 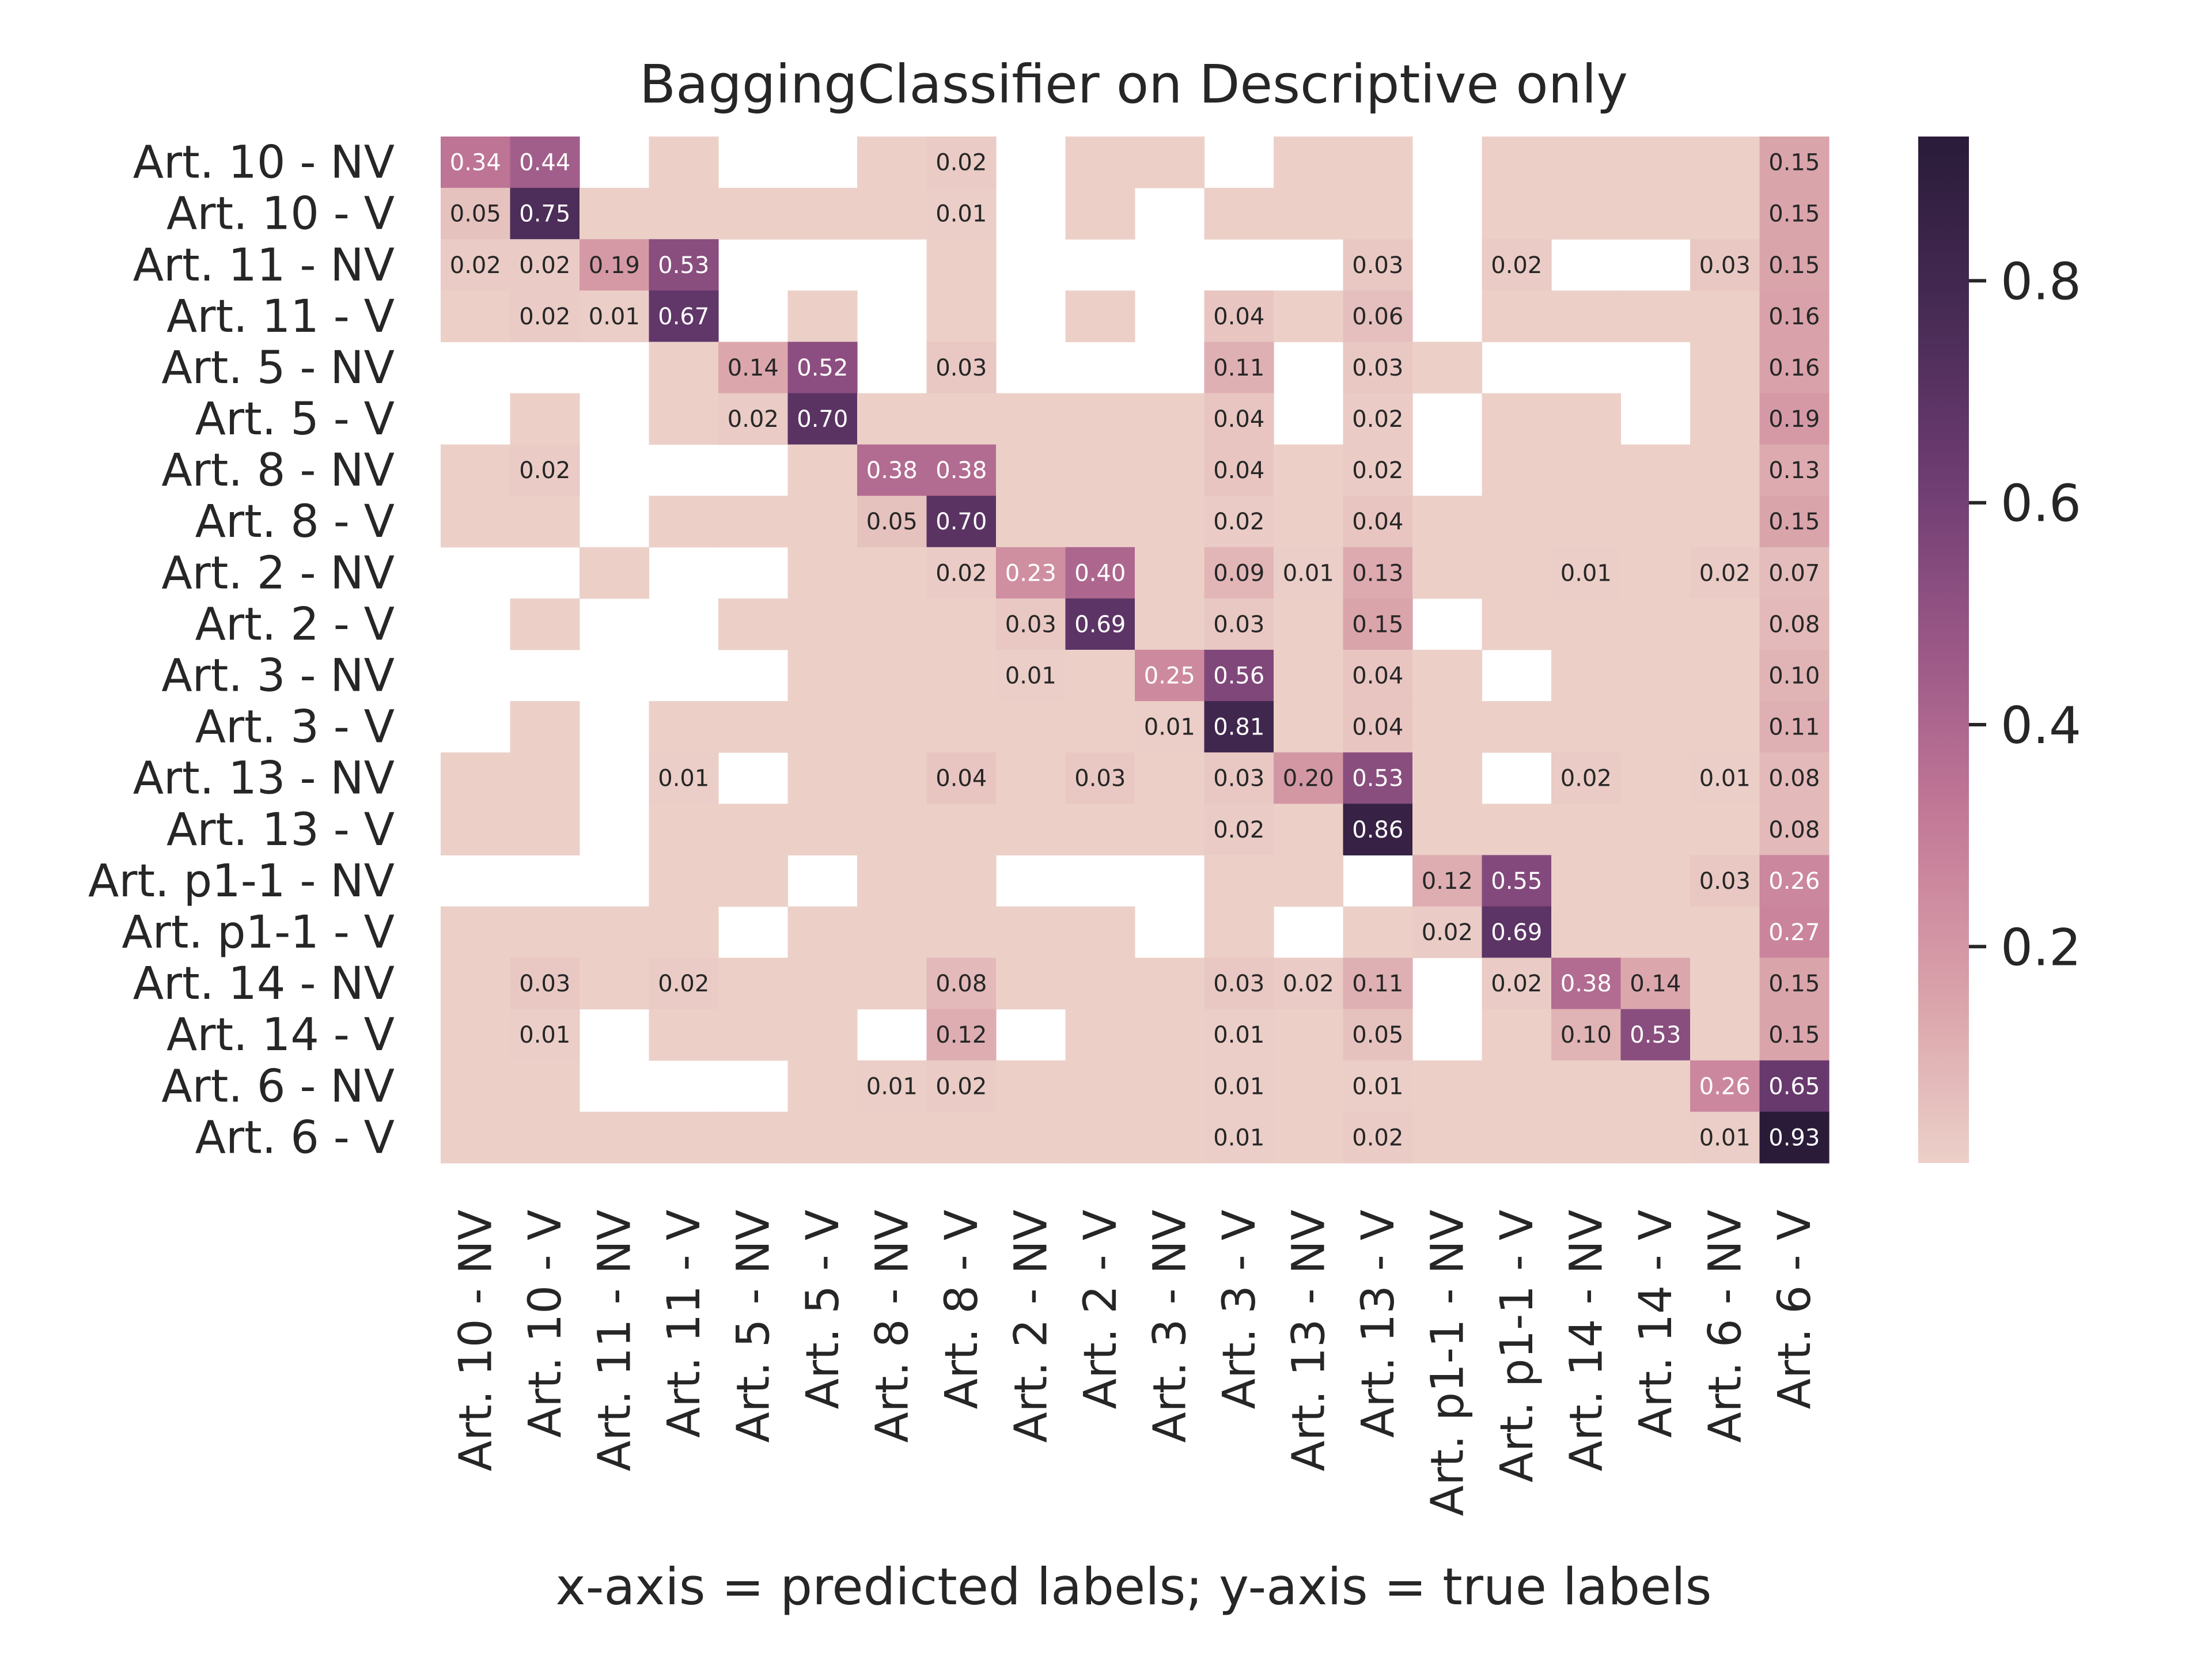 I want to click on cell-value-label: 0.81, so click(x=1238, y=727).